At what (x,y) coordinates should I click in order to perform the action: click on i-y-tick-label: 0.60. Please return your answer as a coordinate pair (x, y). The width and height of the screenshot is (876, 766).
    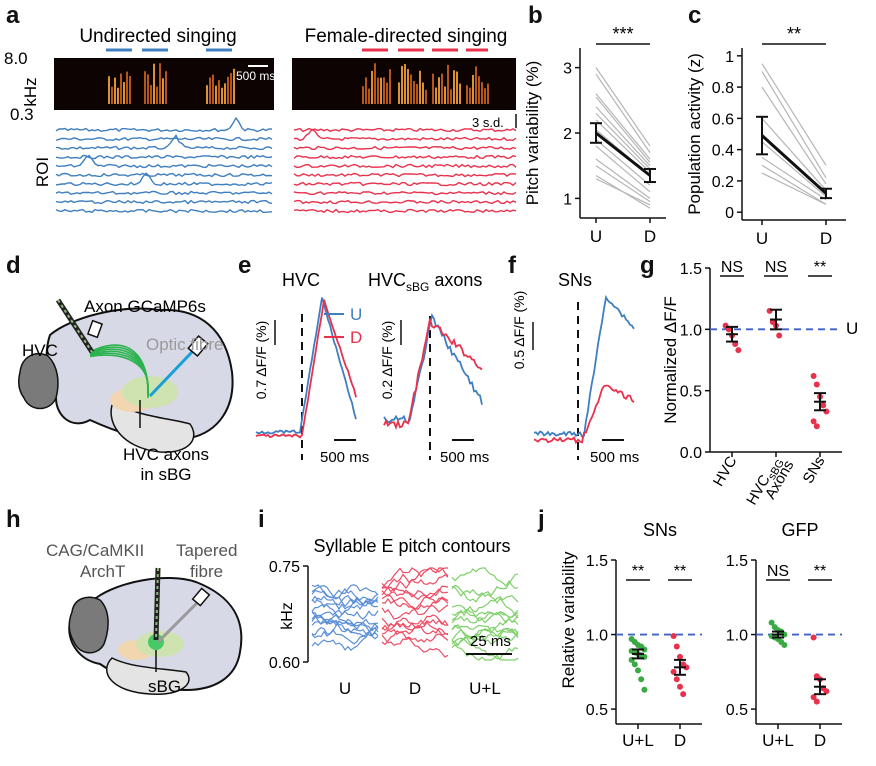
    Looking at the image, I should click on (284, 663).